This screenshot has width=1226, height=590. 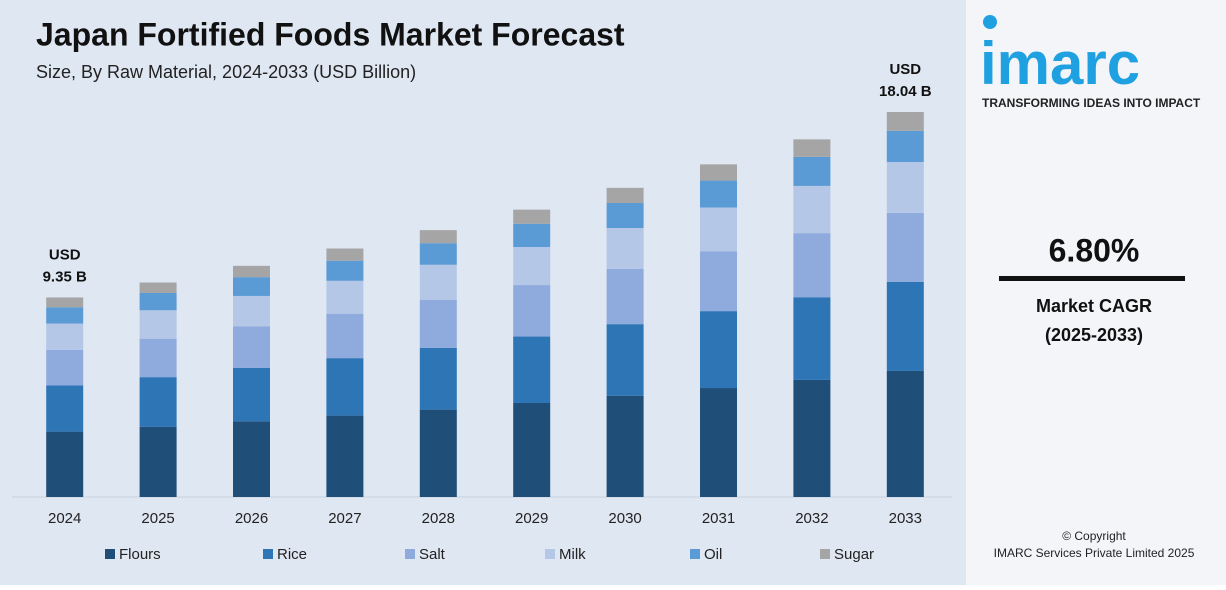 I want to click on x-tick-label: 2030, so click(x=624, y=518).